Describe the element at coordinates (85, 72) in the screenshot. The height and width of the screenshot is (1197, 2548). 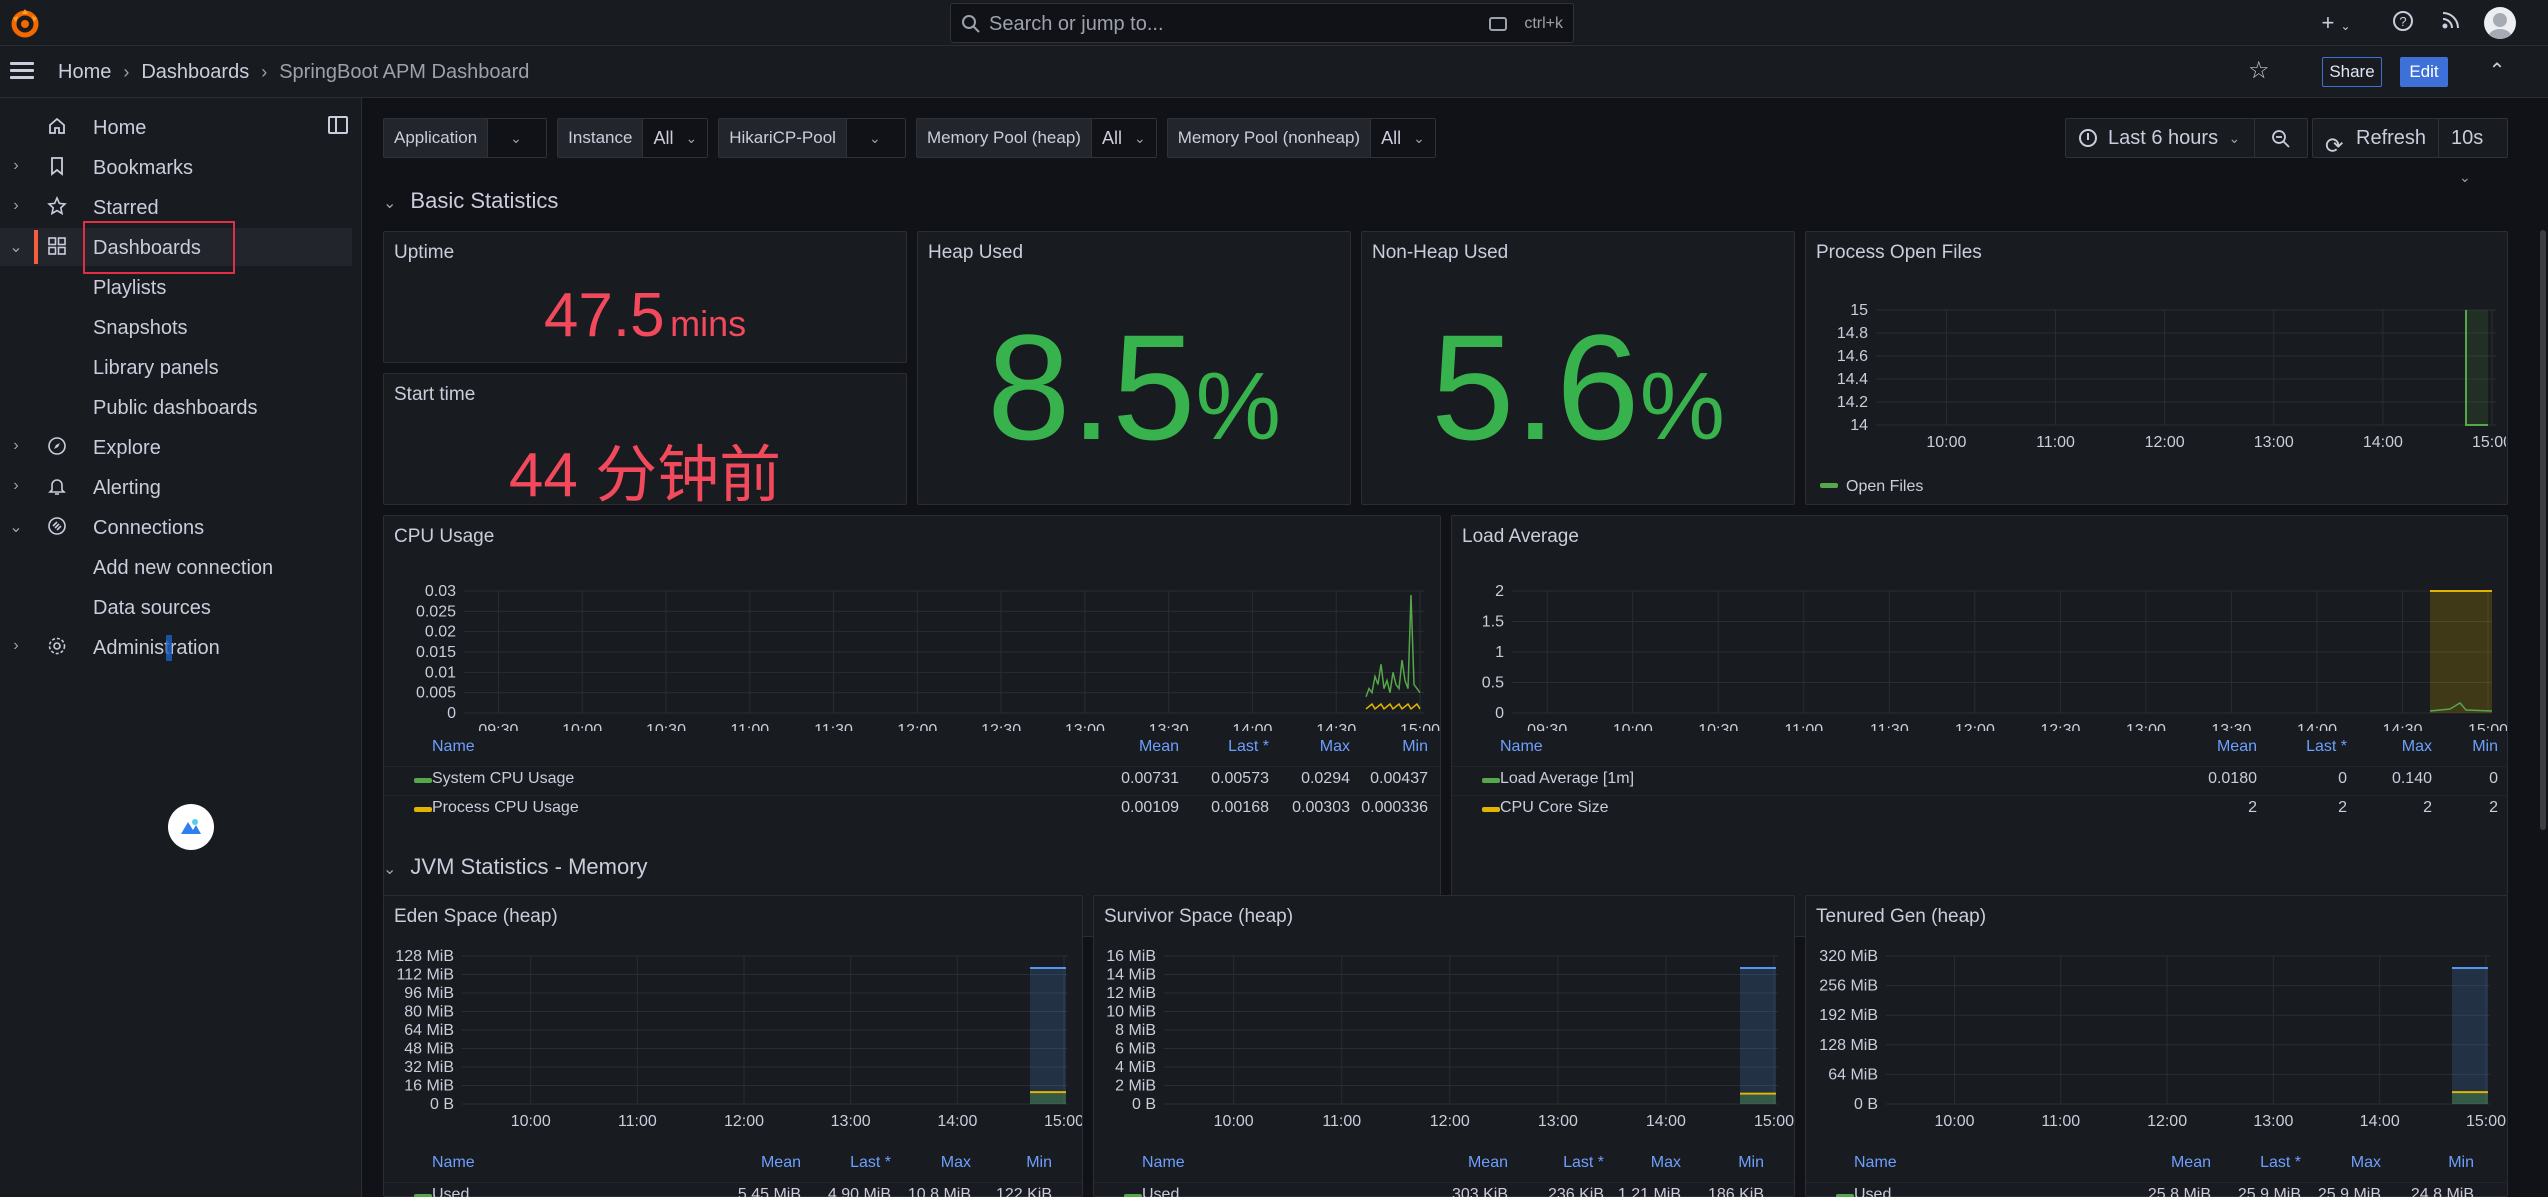
I see `breadcrumb-home: Home` at that location.